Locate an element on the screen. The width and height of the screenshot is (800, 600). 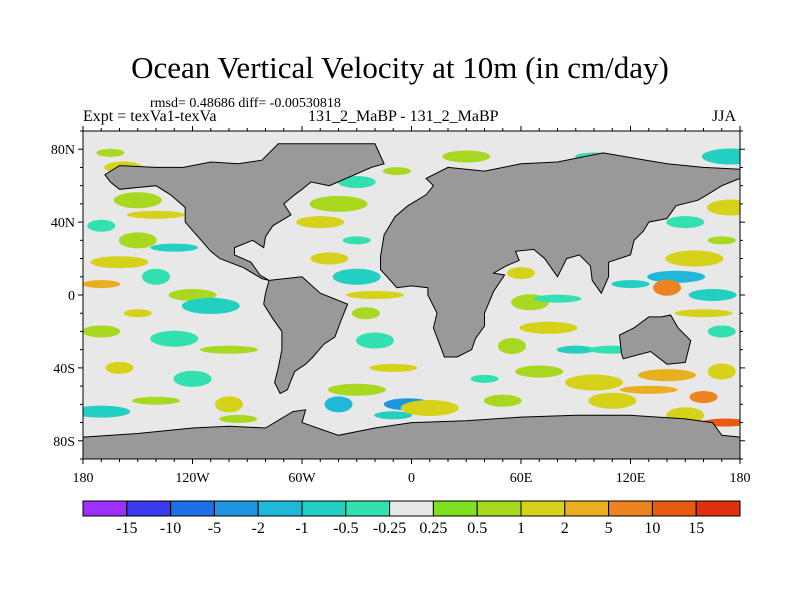
colorbar-label: 0.5 is located at coordinates (477, 528).